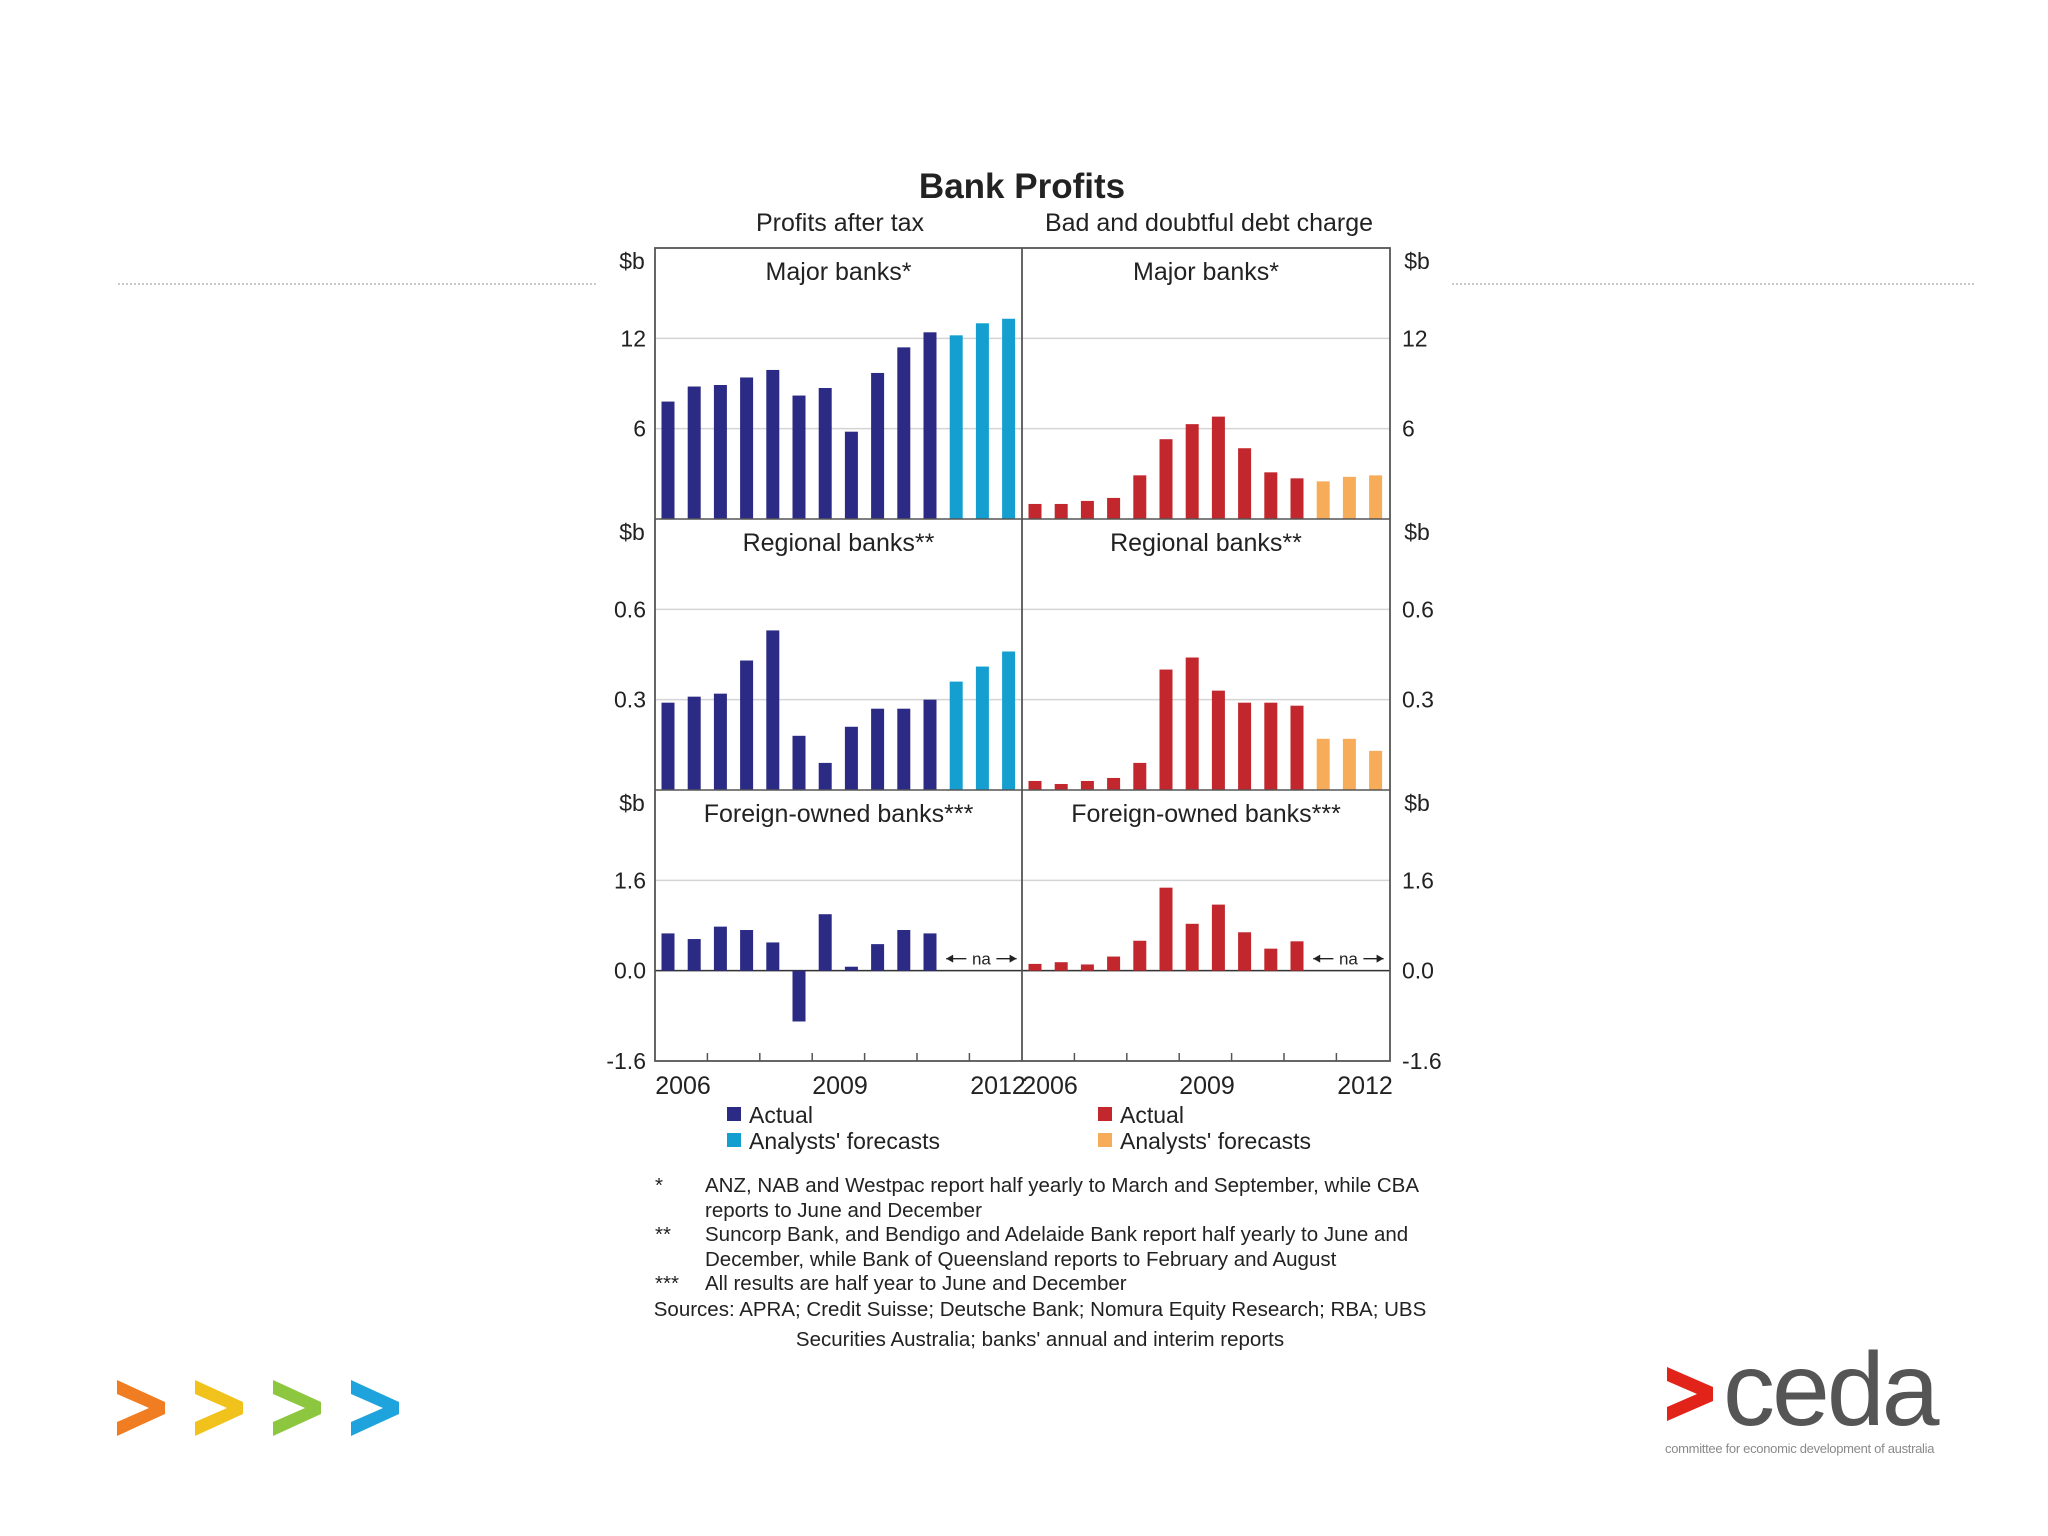  Describe the element at coordinates (981, 959) in the screenshot. I see `na-label-left: na` at that location.